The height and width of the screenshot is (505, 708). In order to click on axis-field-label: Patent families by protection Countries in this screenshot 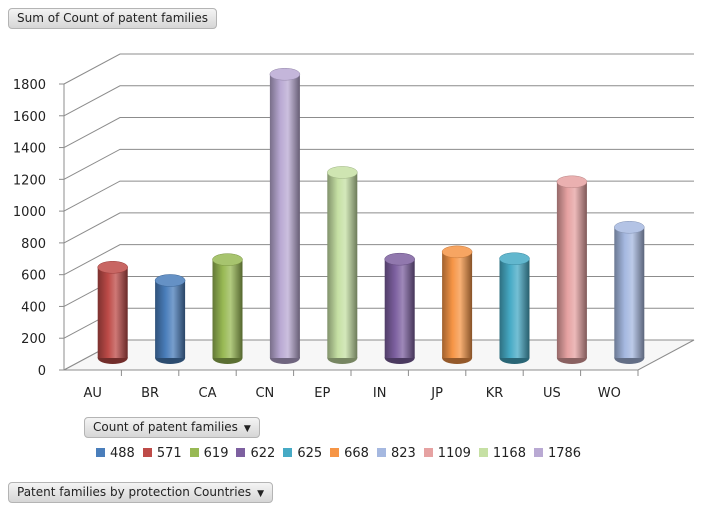, I will do `click(134, 492)`.